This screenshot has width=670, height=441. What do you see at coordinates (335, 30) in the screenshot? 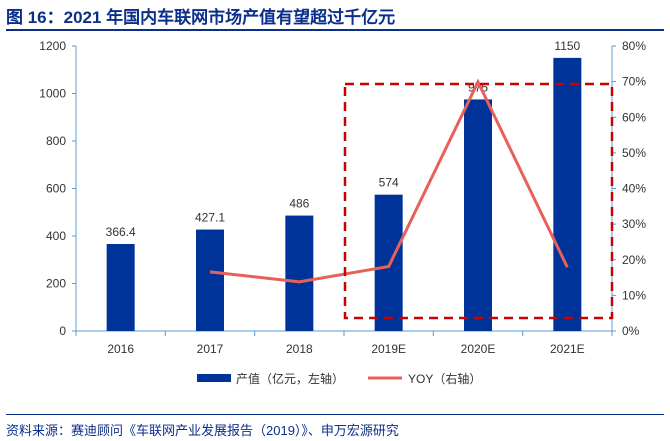
I see `title-rule` at bounding box center [335, 30].